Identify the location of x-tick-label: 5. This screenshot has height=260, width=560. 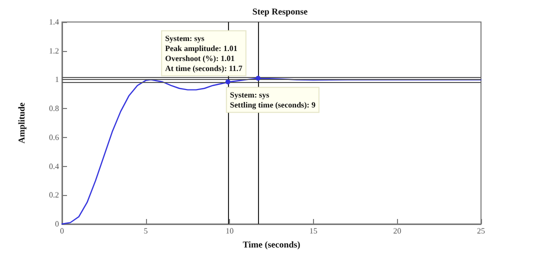
(146, 231).